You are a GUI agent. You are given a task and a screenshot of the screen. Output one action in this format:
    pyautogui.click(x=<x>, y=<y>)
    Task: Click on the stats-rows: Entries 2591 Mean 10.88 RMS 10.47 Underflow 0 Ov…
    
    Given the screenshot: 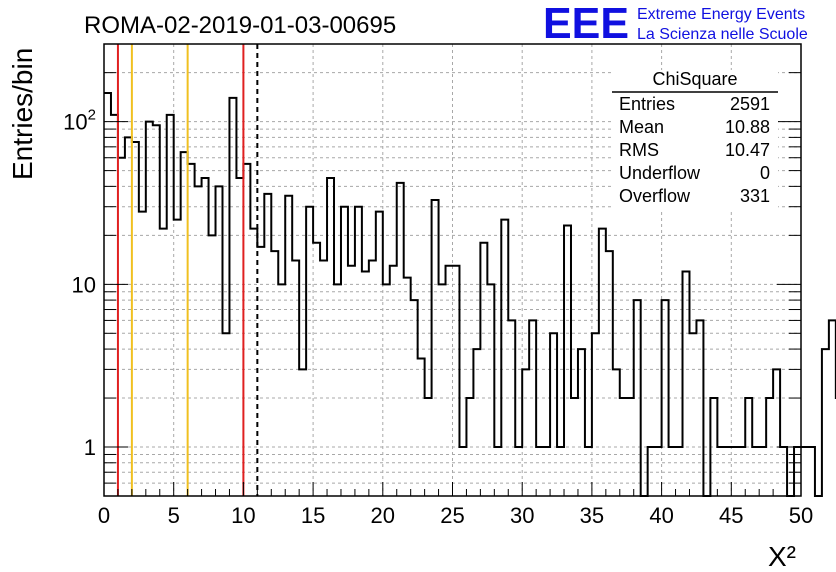 What is the action you would take?
    pyautogui.click(x=694, y=150)
    